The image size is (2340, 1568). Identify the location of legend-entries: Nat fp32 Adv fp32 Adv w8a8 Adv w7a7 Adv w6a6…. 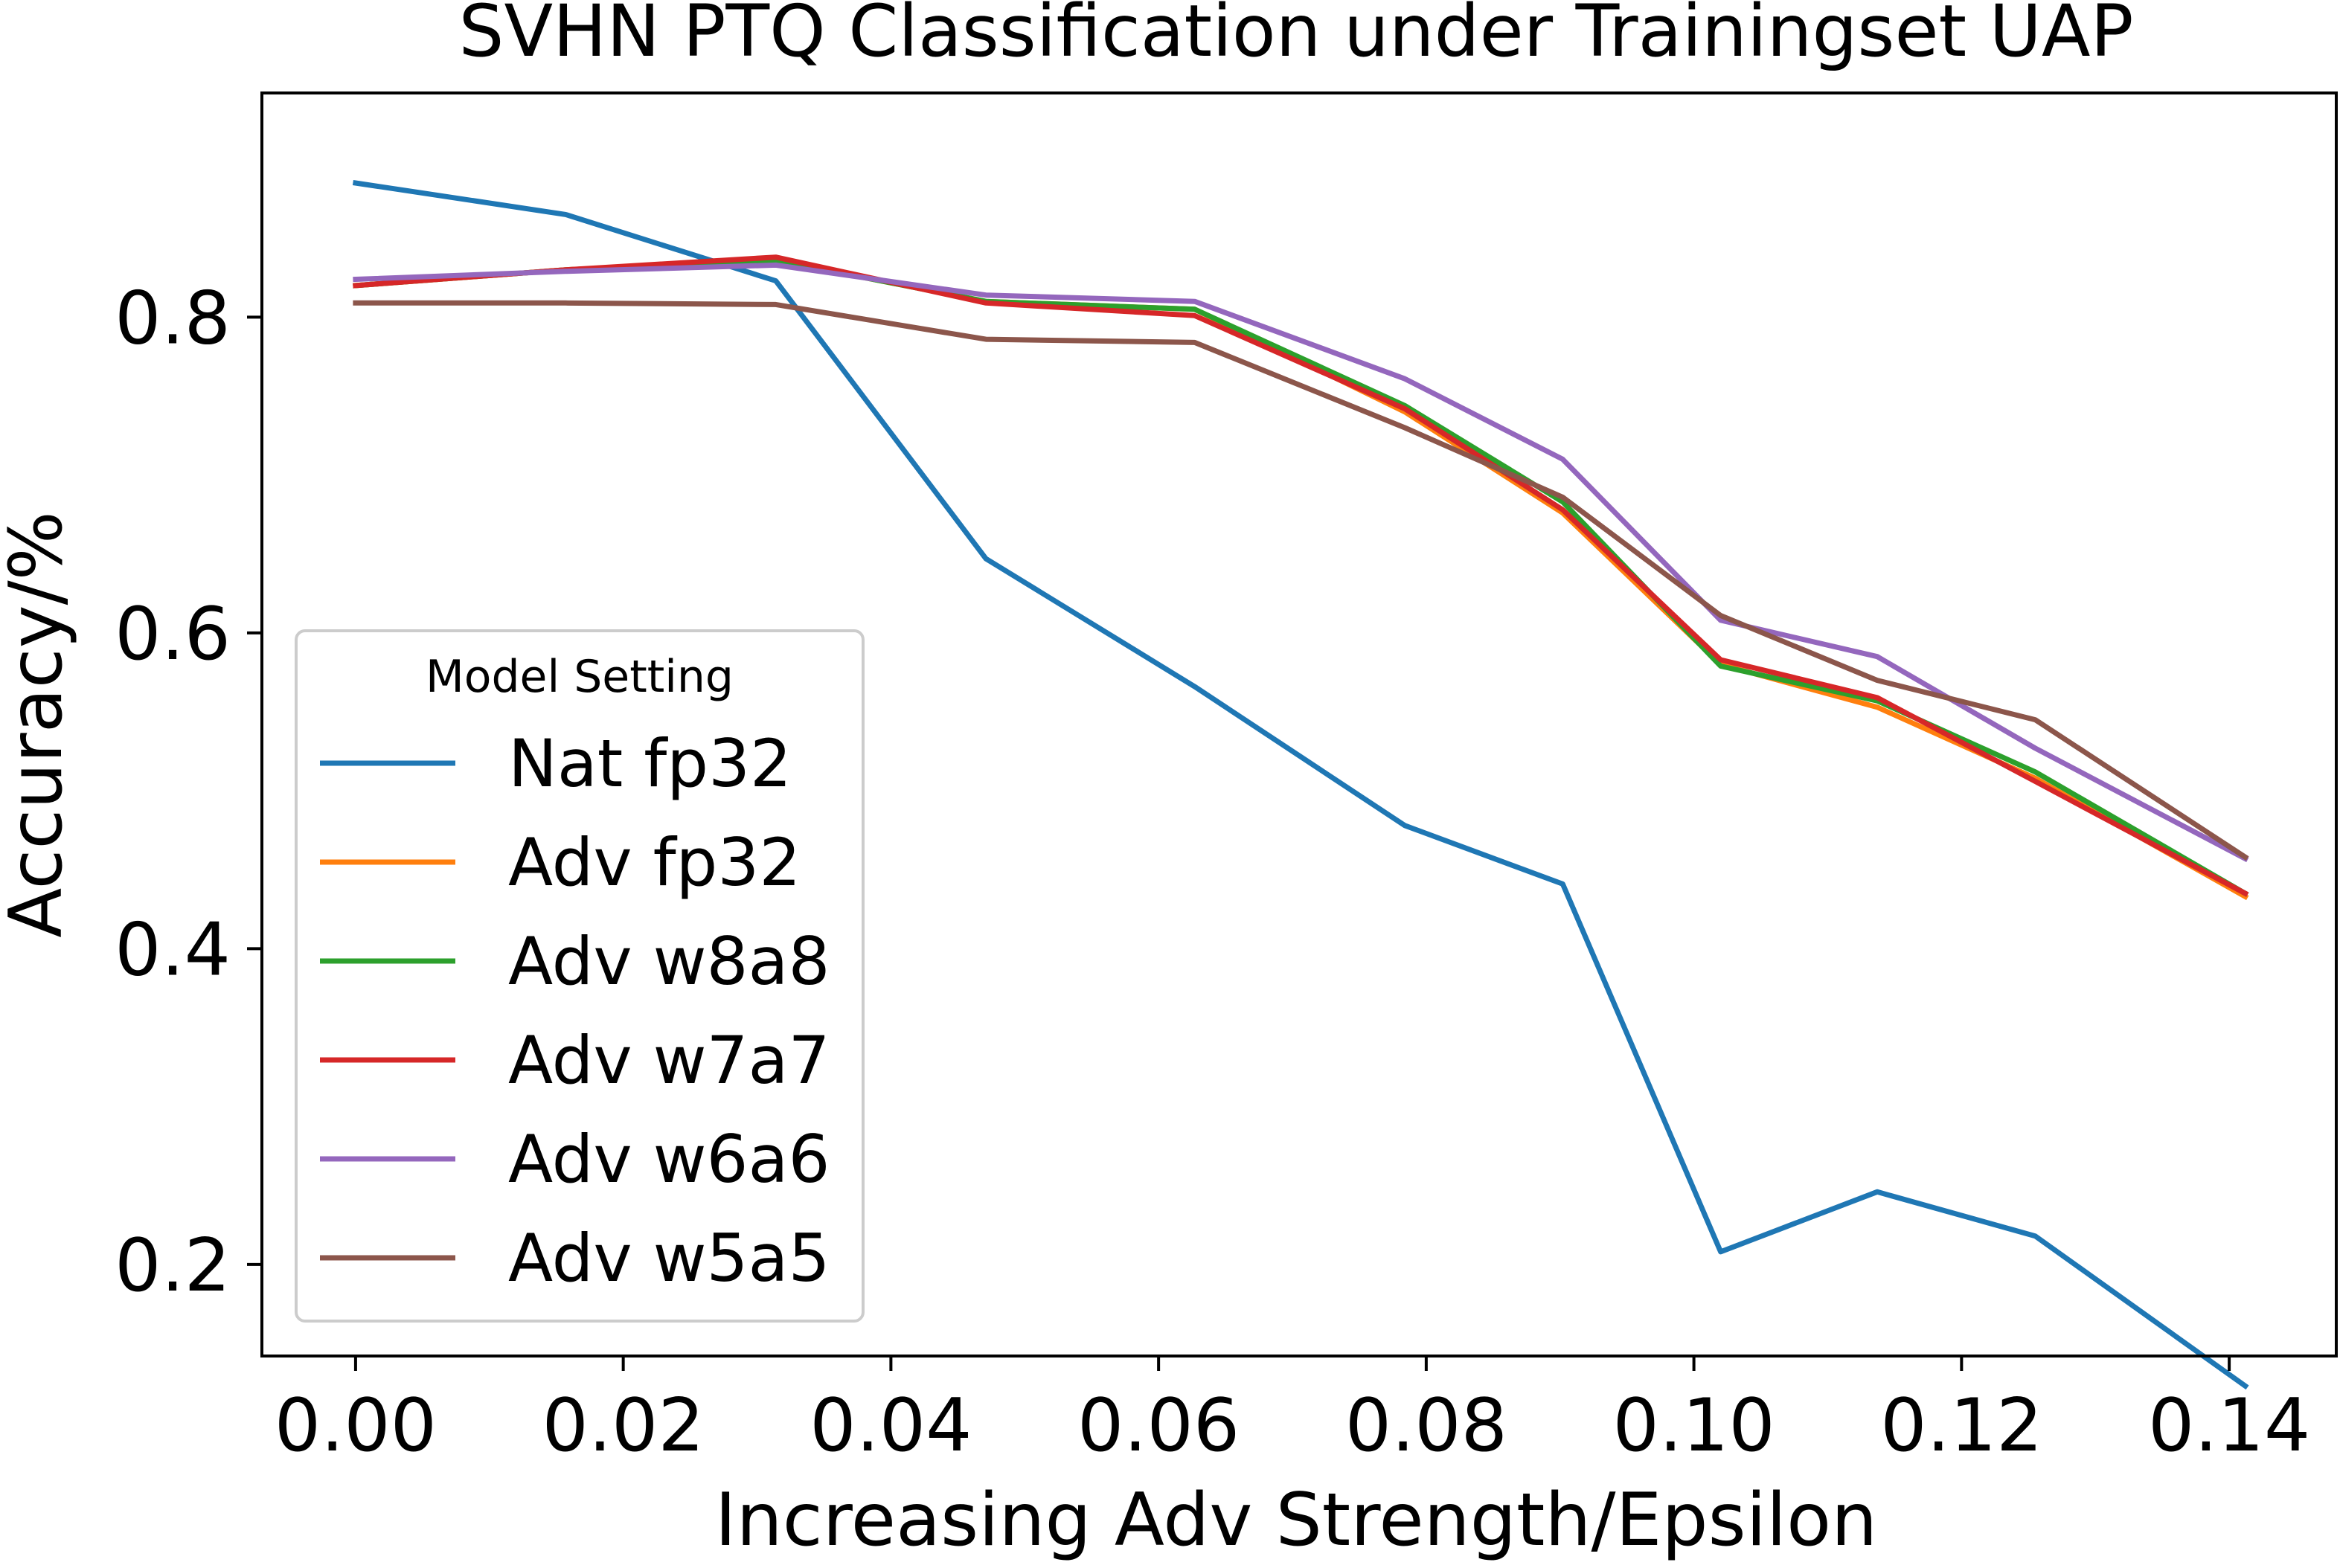
(575, 1011).